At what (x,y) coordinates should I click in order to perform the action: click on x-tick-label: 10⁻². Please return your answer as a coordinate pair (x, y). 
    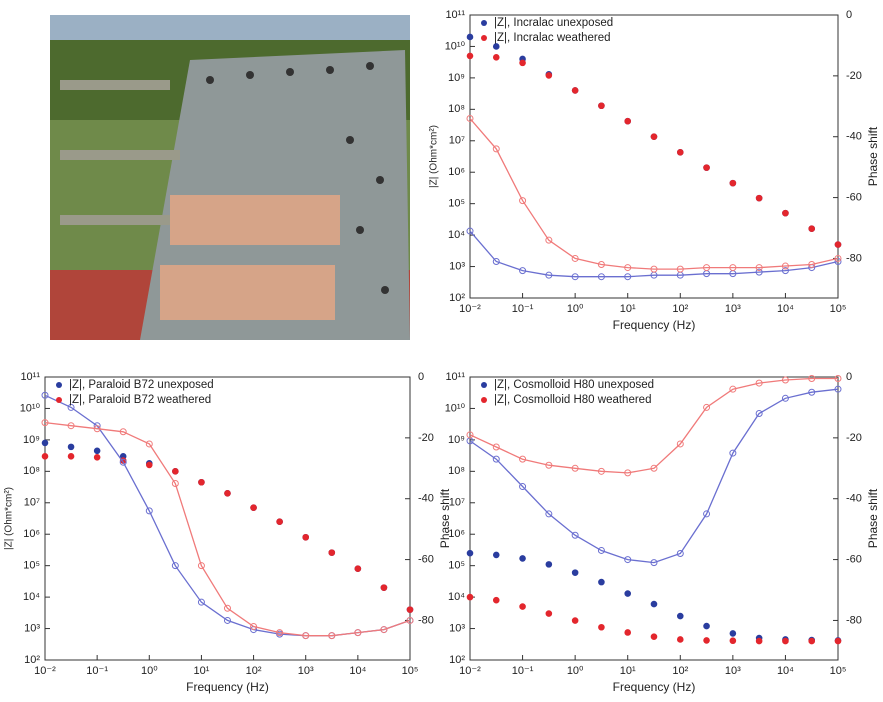
    Looking at the image, I should click on (45, 671).